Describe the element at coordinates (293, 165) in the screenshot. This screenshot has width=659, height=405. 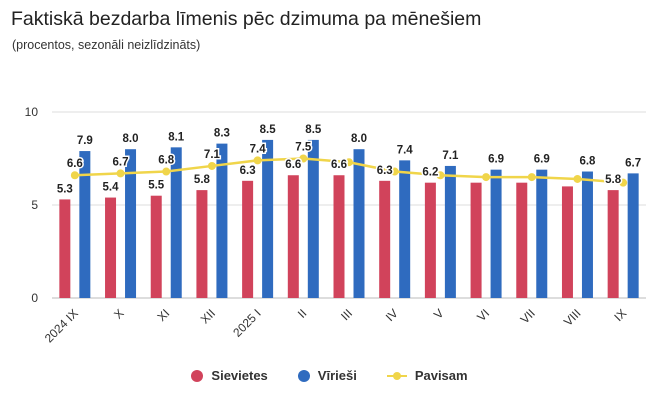
I see `data-label-sievietes-5: 6.6` at that location.